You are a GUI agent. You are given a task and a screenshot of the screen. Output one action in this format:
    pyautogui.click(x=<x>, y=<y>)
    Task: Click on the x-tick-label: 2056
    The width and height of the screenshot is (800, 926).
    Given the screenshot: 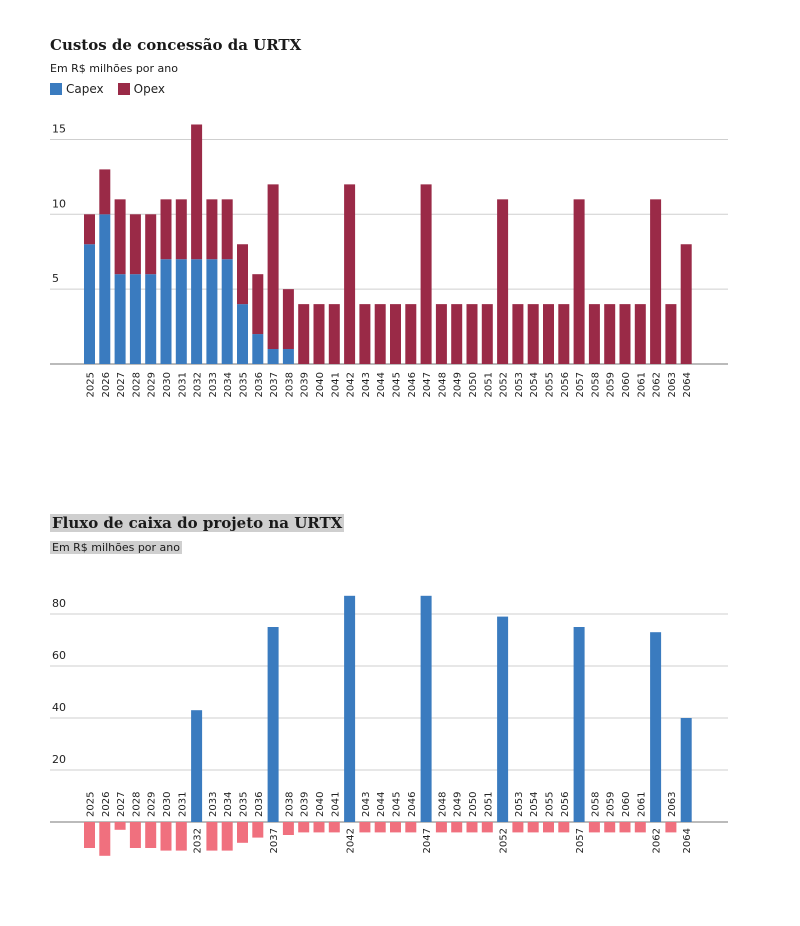 What is the action you would take?
    pyautogui.click(x=565, y=804)
    